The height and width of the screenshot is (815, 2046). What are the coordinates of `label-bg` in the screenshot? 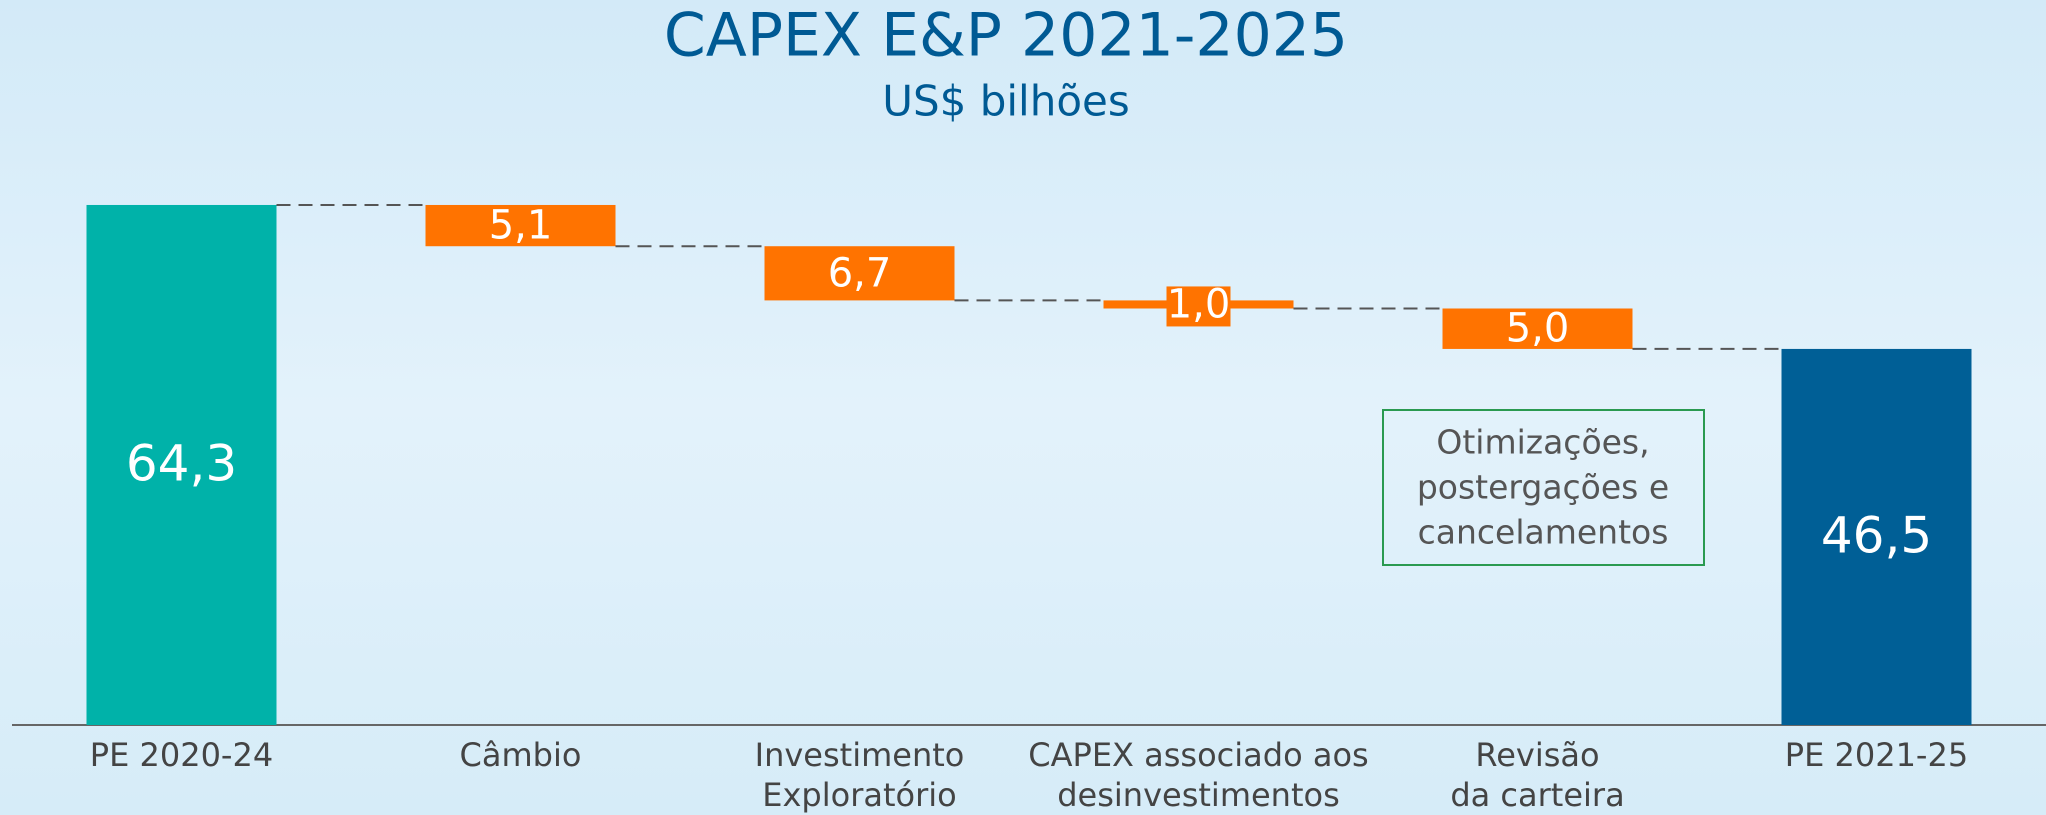 It's located at (1198, 306).